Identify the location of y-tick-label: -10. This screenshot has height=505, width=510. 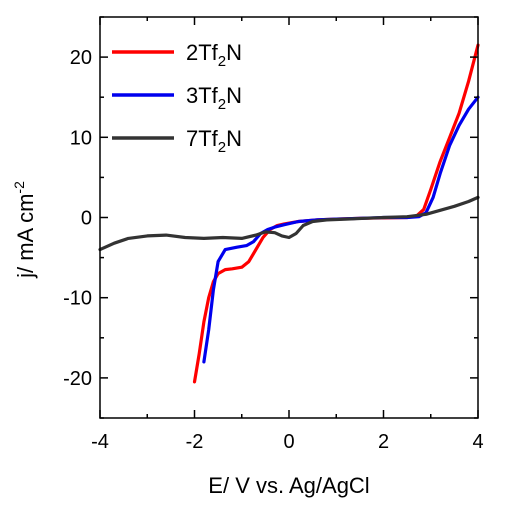
(77, 299).